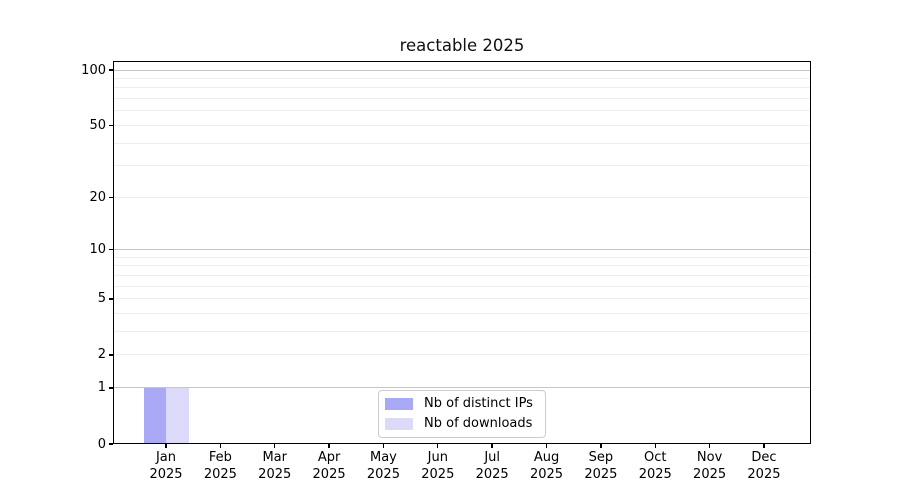  What do you see at coordinates (399, 404) in the screenshot?
I see `legend-swatch-distinct-ips` at bounding box center [399, 404].